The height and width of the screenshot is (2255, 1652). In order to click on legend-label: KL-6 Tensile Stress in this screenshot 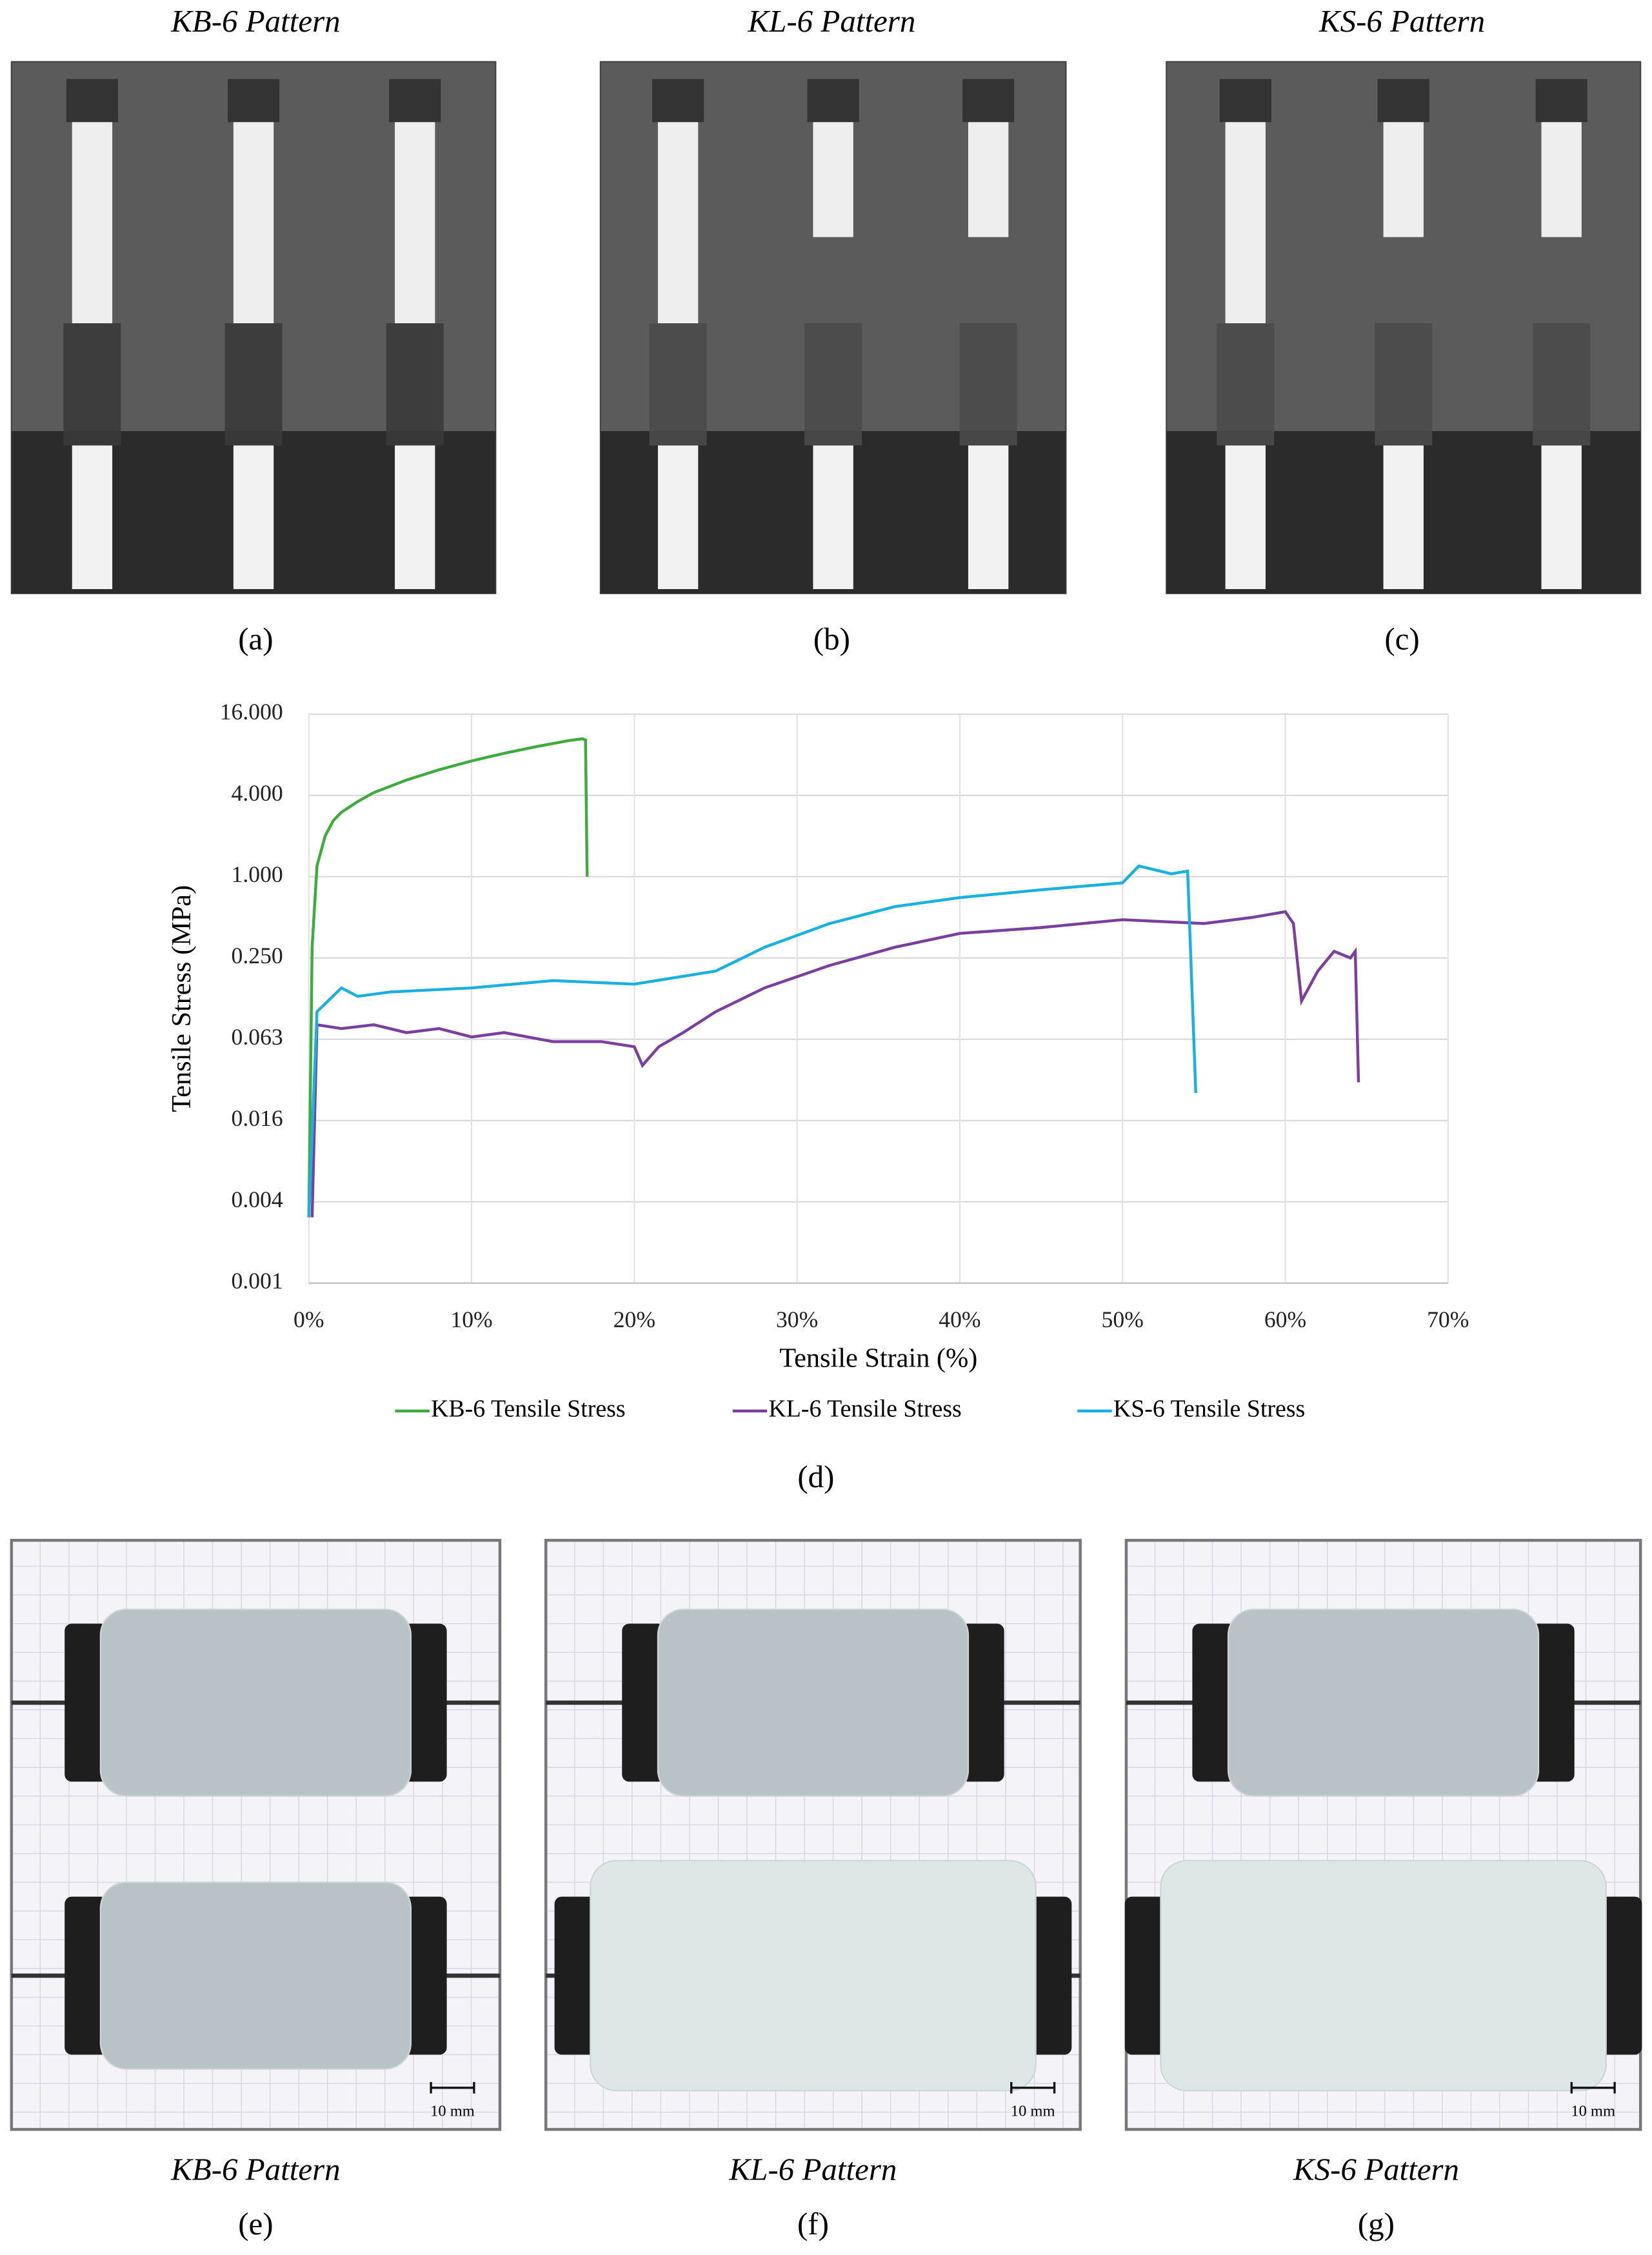, I will do `click(864, 1409)`.